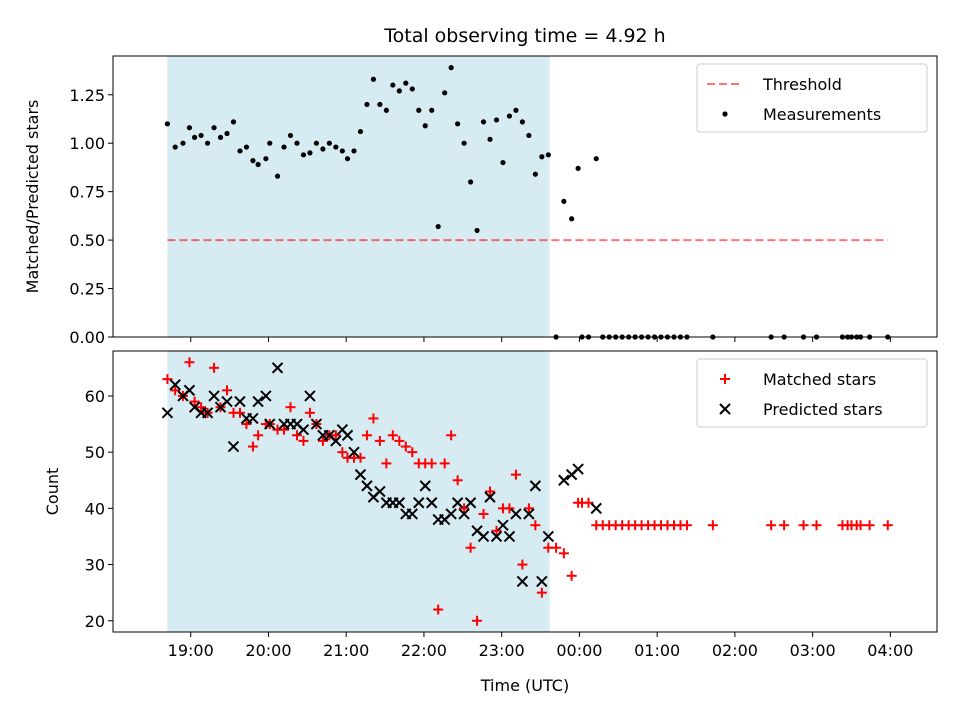 The height and width of the screenshot is (720, 960). Describe the element at coordinates (524, 36) in the screenshot. I see `chart-title: Total observing time = 4.92 h` at that location.